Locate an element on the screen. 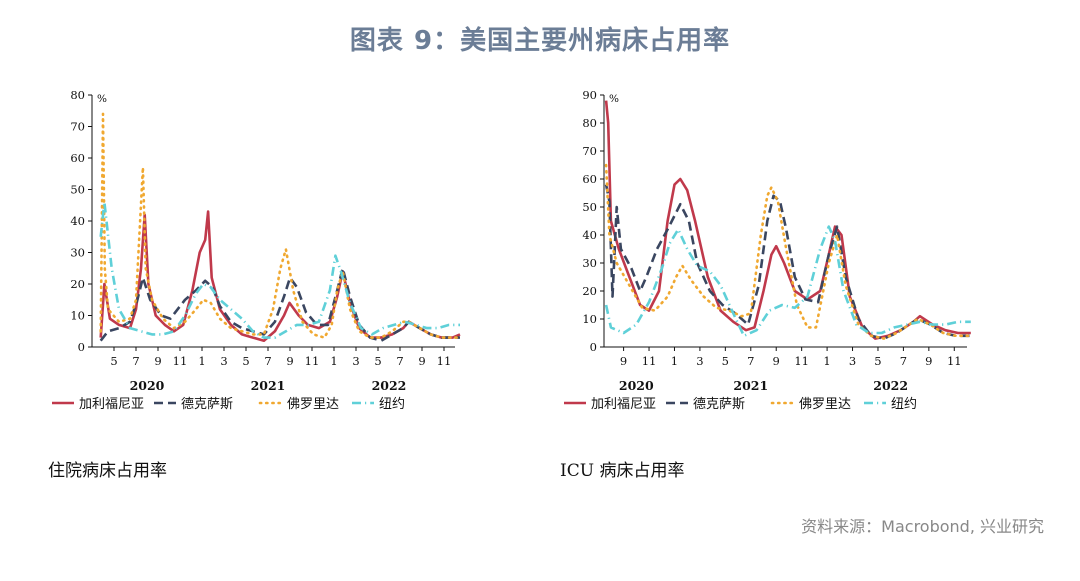 The image size is (1080, 581). hospital-chart-caption: 住院病床占用率 is located at coordinates (107, 471).